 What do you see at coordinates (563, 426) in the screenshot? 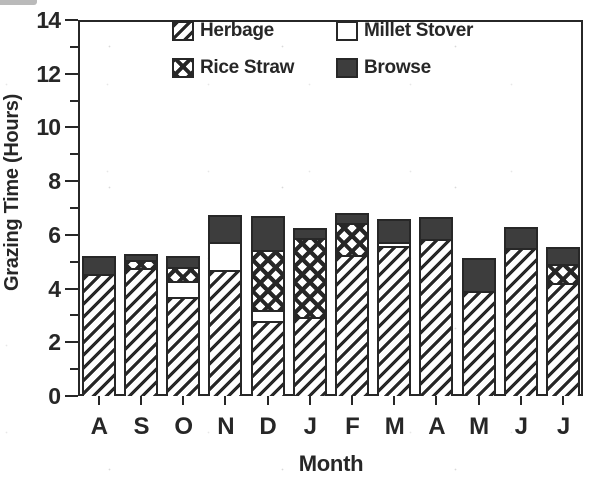
I see `x-label-11: J` at bounding box center [563, 426].